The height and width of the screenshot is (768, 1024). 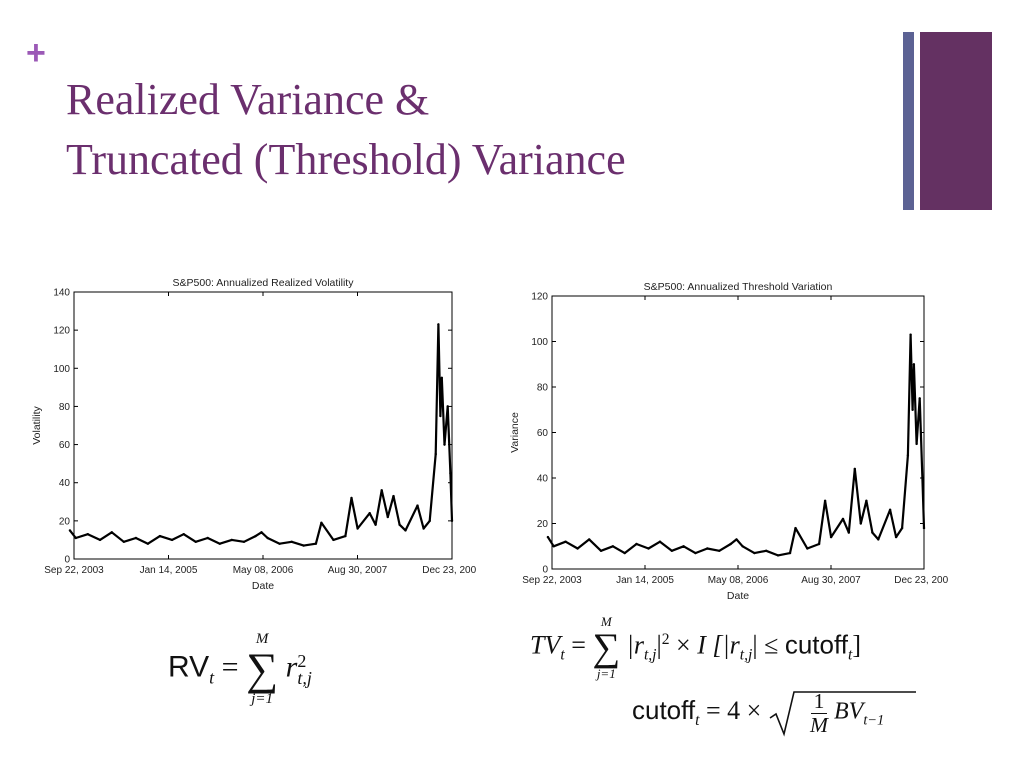 What do you see at coordinates (61, 369) in the screenshot?
I see `y-tick-label: 100` at bounding box center [61, 369].